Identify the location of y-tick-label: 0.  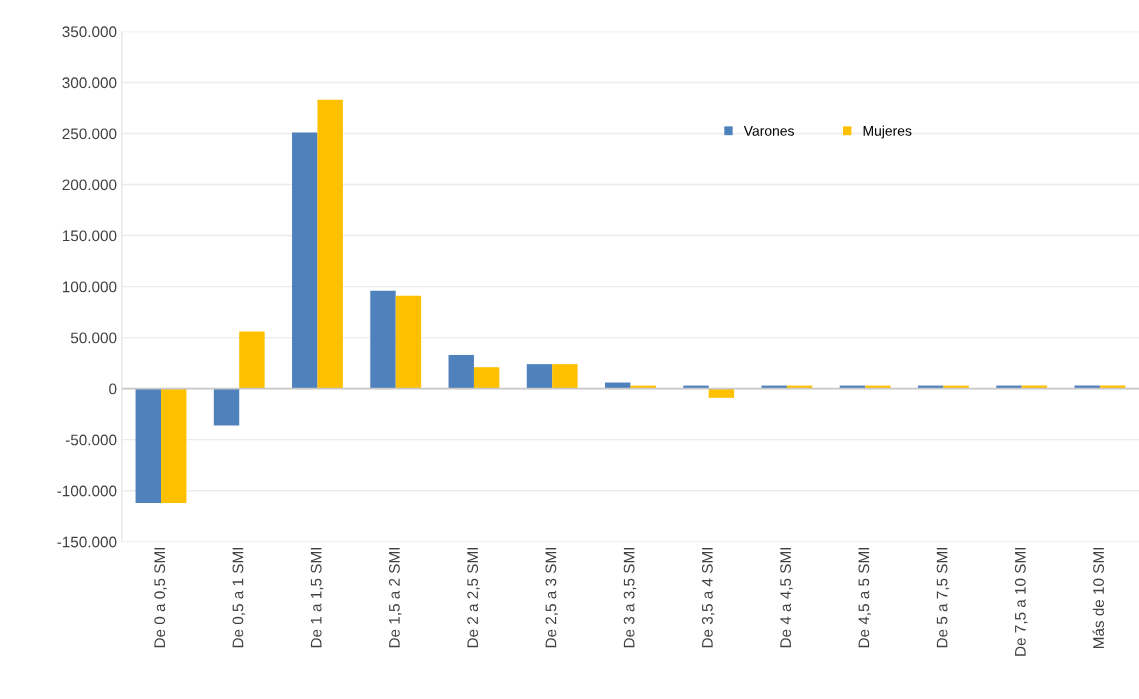
(113, 389).